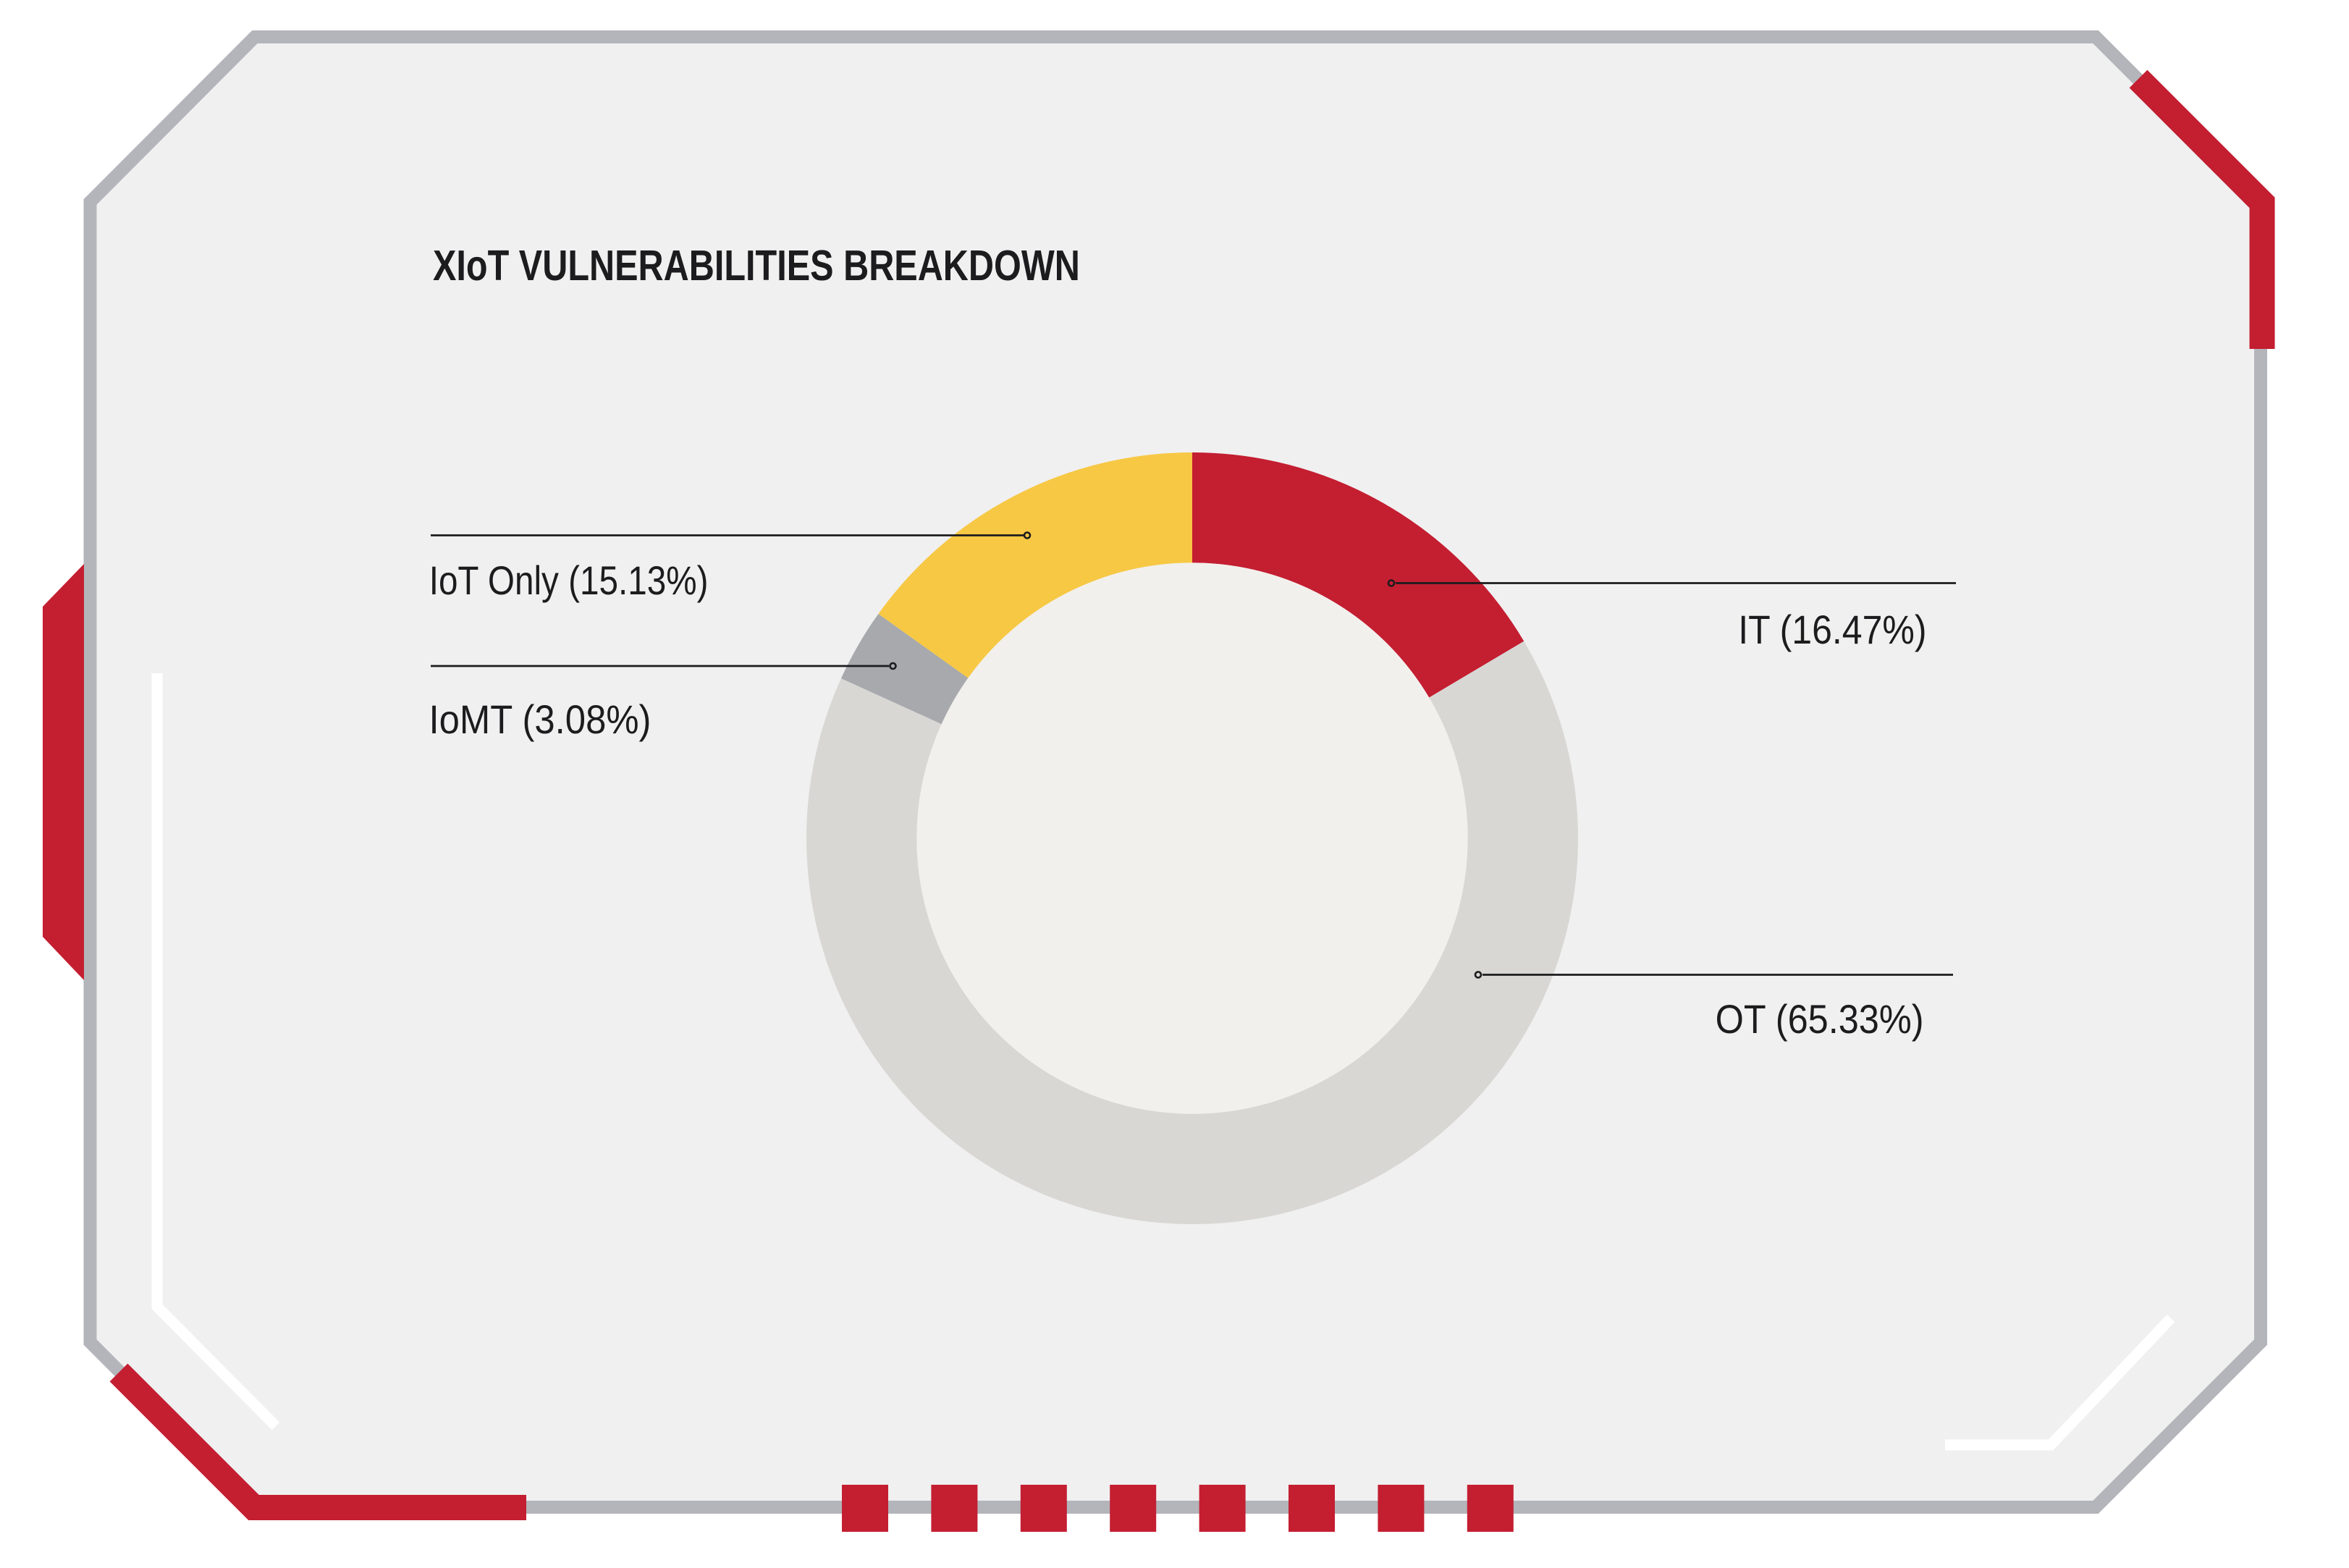 This screenshot has height=1568, width=2349. I want to click on svg-text: XIoT VULNERABILITIES BREAKDOWN, so click(756, 266).